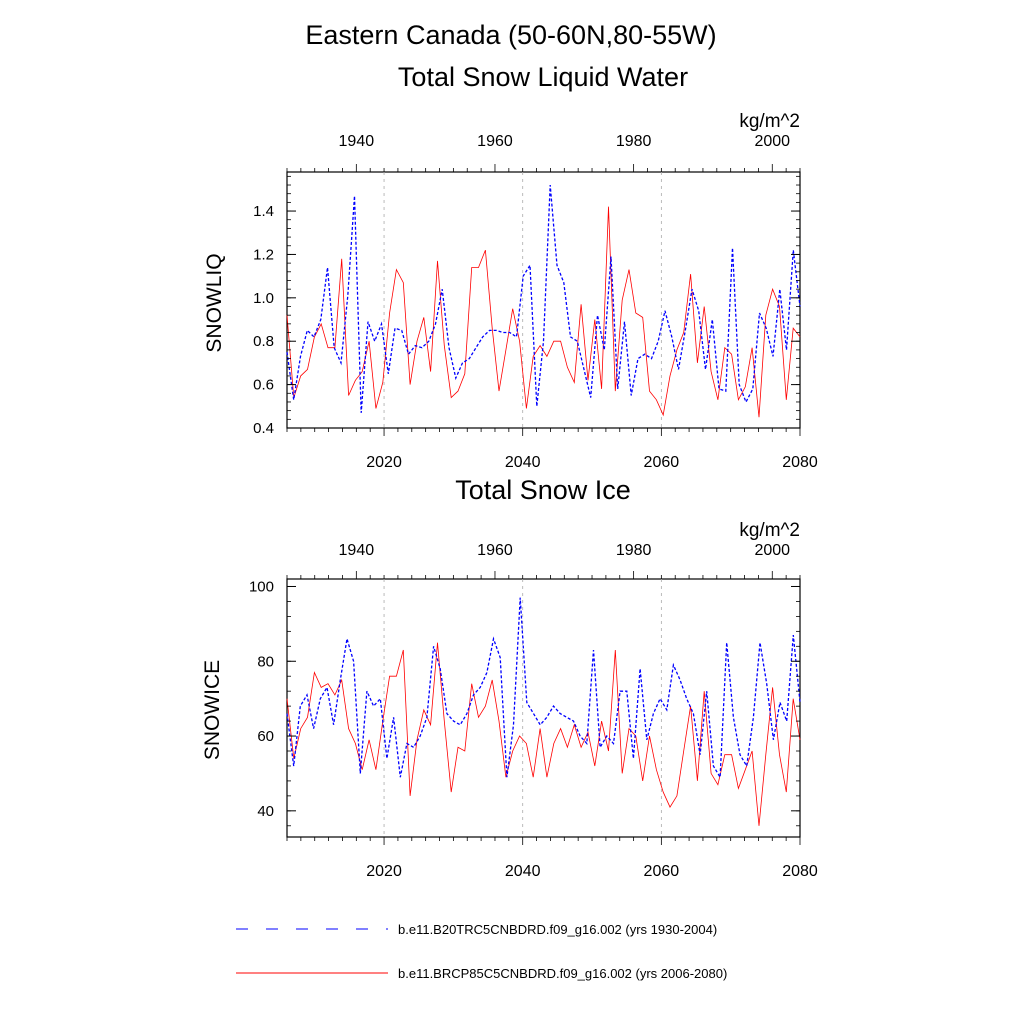 The height and width of the screenshot is (1024, 1024). I want to click on snowice-future-line, so click(543, 734).